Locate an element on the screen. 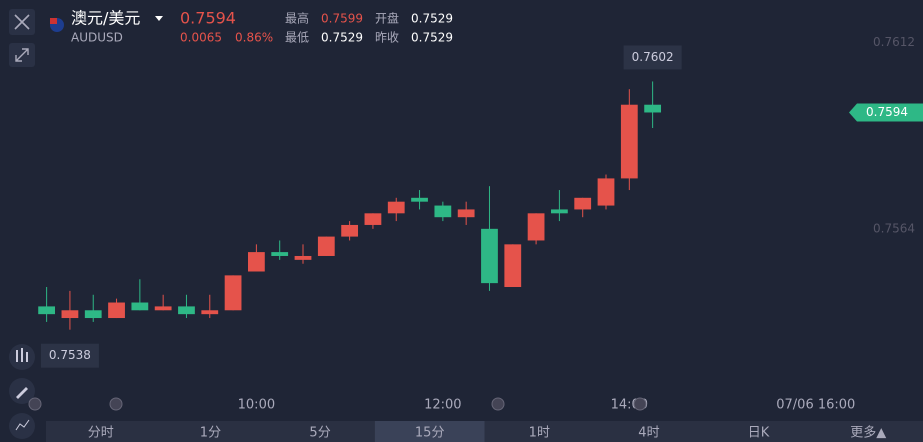 The image size is (923, 442). low-marker: 0.7538 is located at coordinates (70, 355).